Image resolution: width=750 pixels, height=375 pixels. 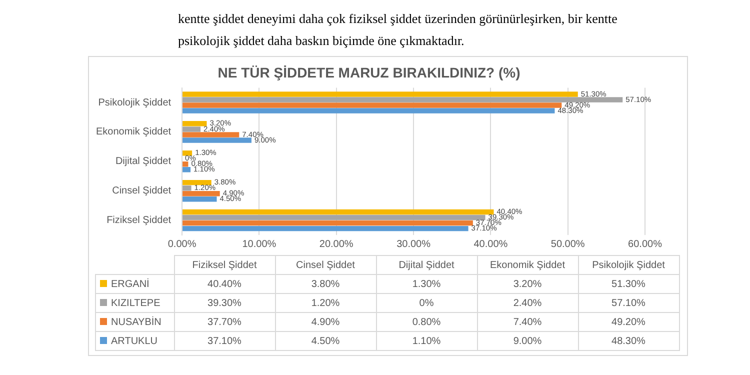 I want to click on y-tick-label: Cinsel Şiddet, so click(x=142, y=191).